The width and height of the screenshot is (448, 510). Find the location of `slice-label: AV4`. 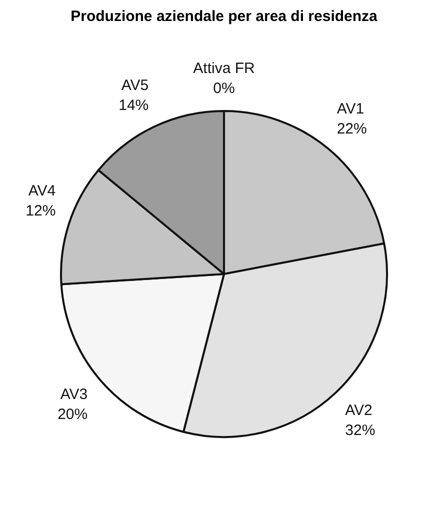

slice-label: AV4 is located at coordinates (42, 191).